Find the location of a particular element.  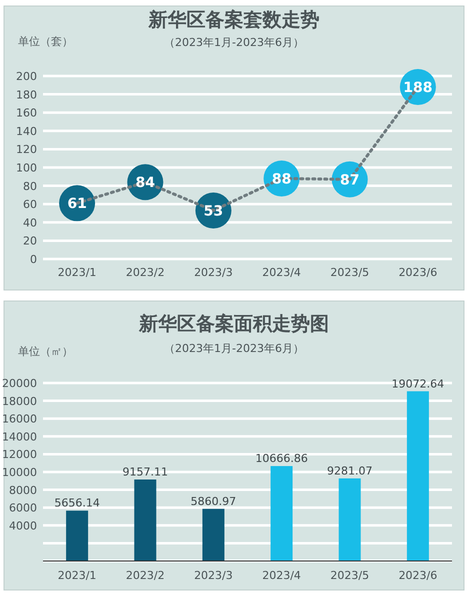

y-tick-label: 4000 is located at coordinates (23, 525).